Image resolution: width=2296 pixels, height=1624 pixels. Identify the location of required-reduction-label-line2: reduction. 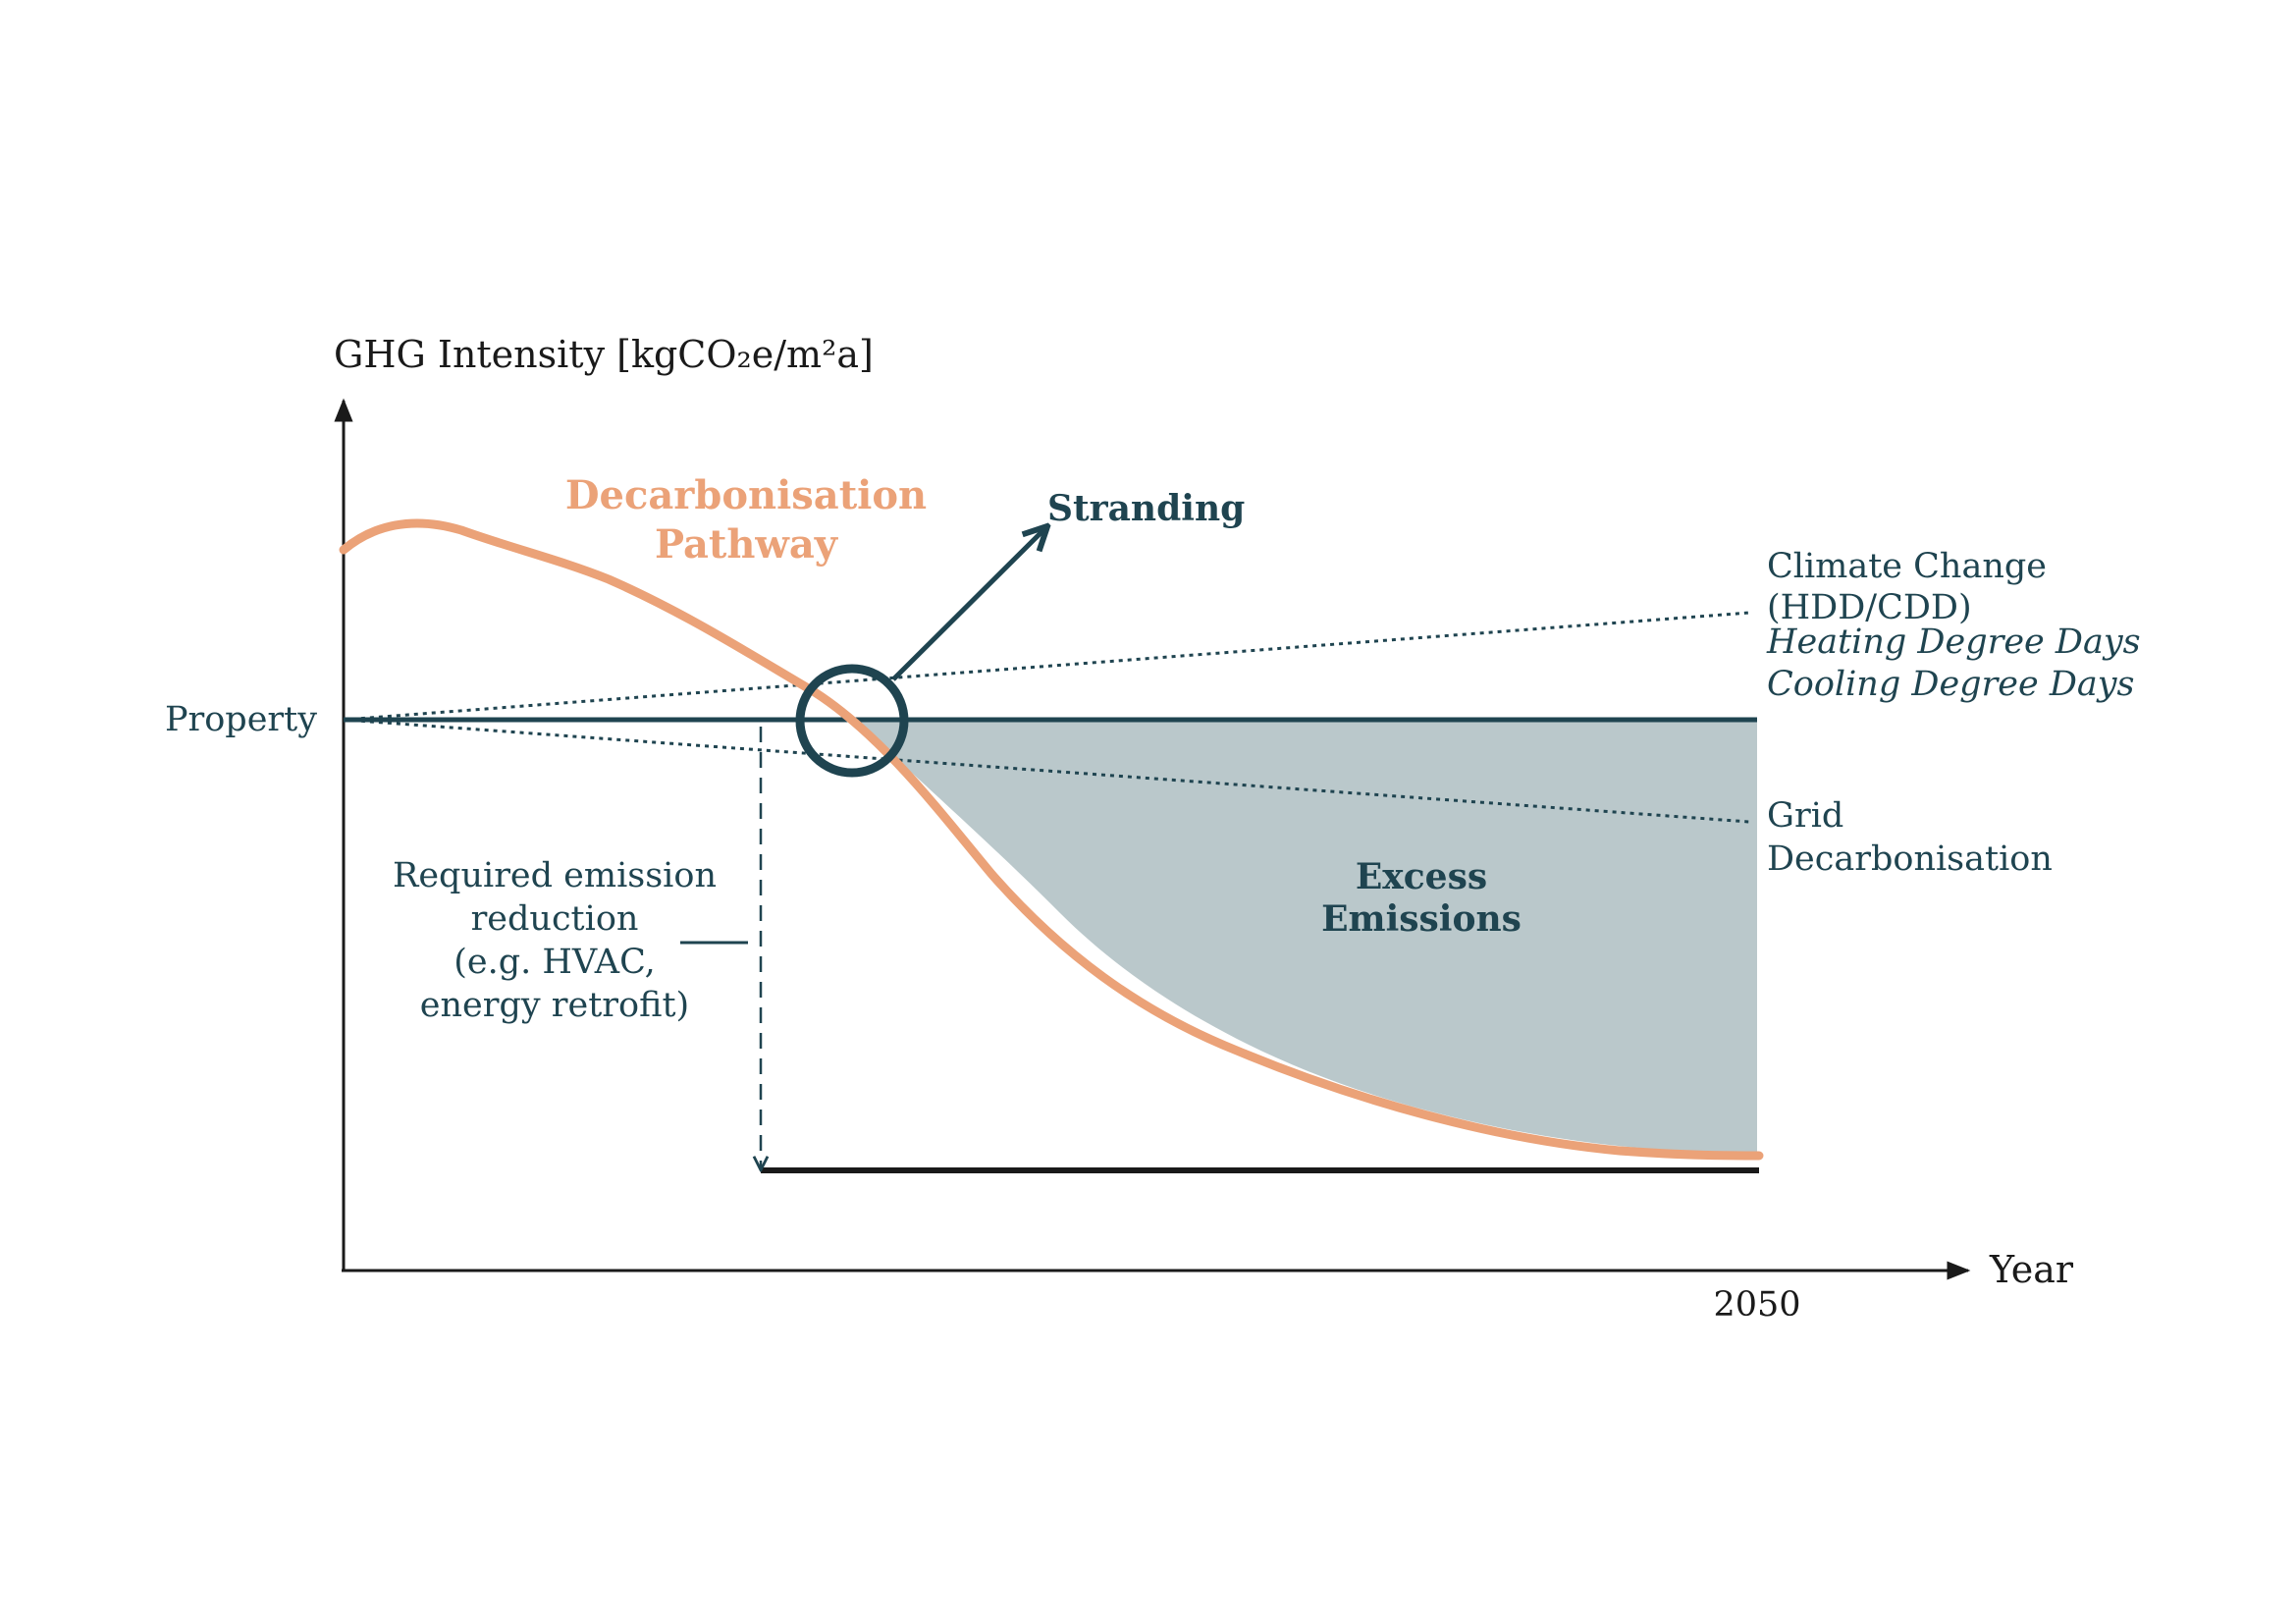
(555, 919).